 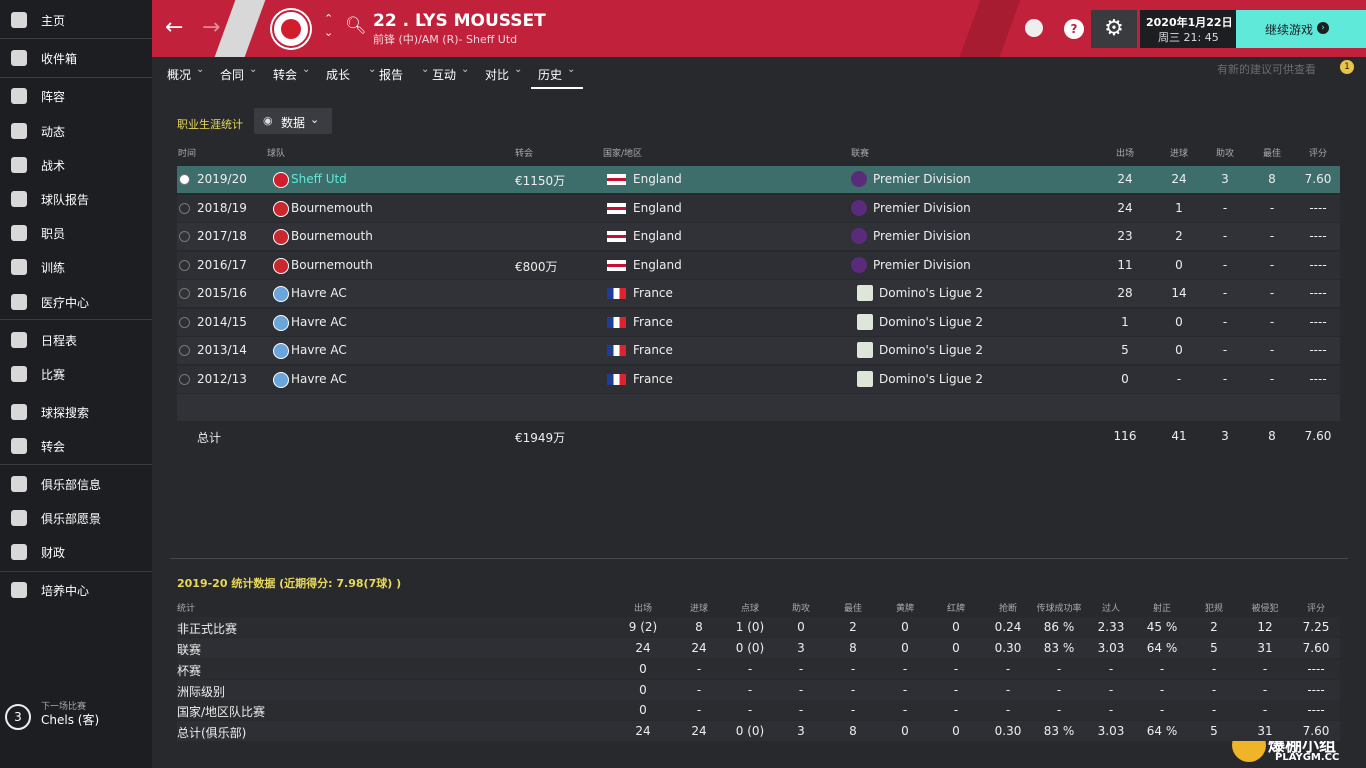 I want to click on cell: 2012/13, so click(x=222, y=378).